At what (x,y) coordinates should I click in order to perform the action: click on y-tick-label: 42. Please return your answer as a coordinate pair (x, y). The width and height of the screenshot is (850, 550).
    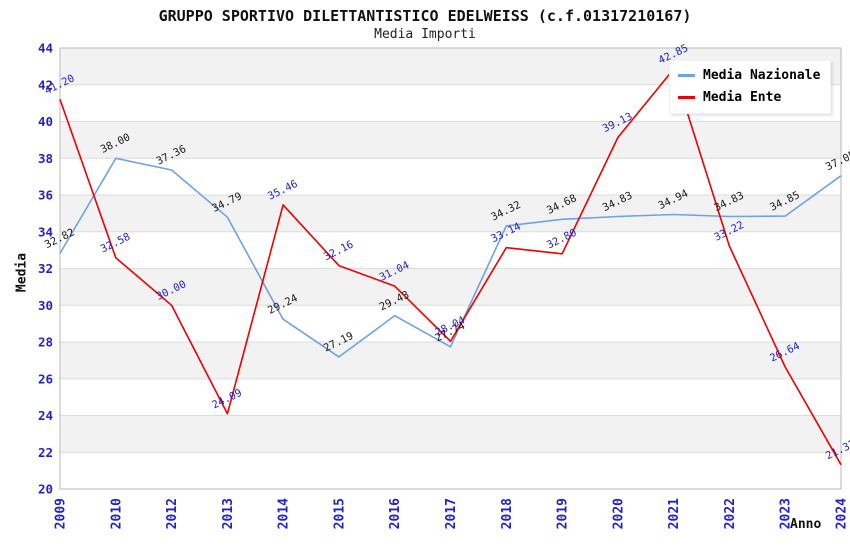
    Looking at the image, I should click on (45, 84).